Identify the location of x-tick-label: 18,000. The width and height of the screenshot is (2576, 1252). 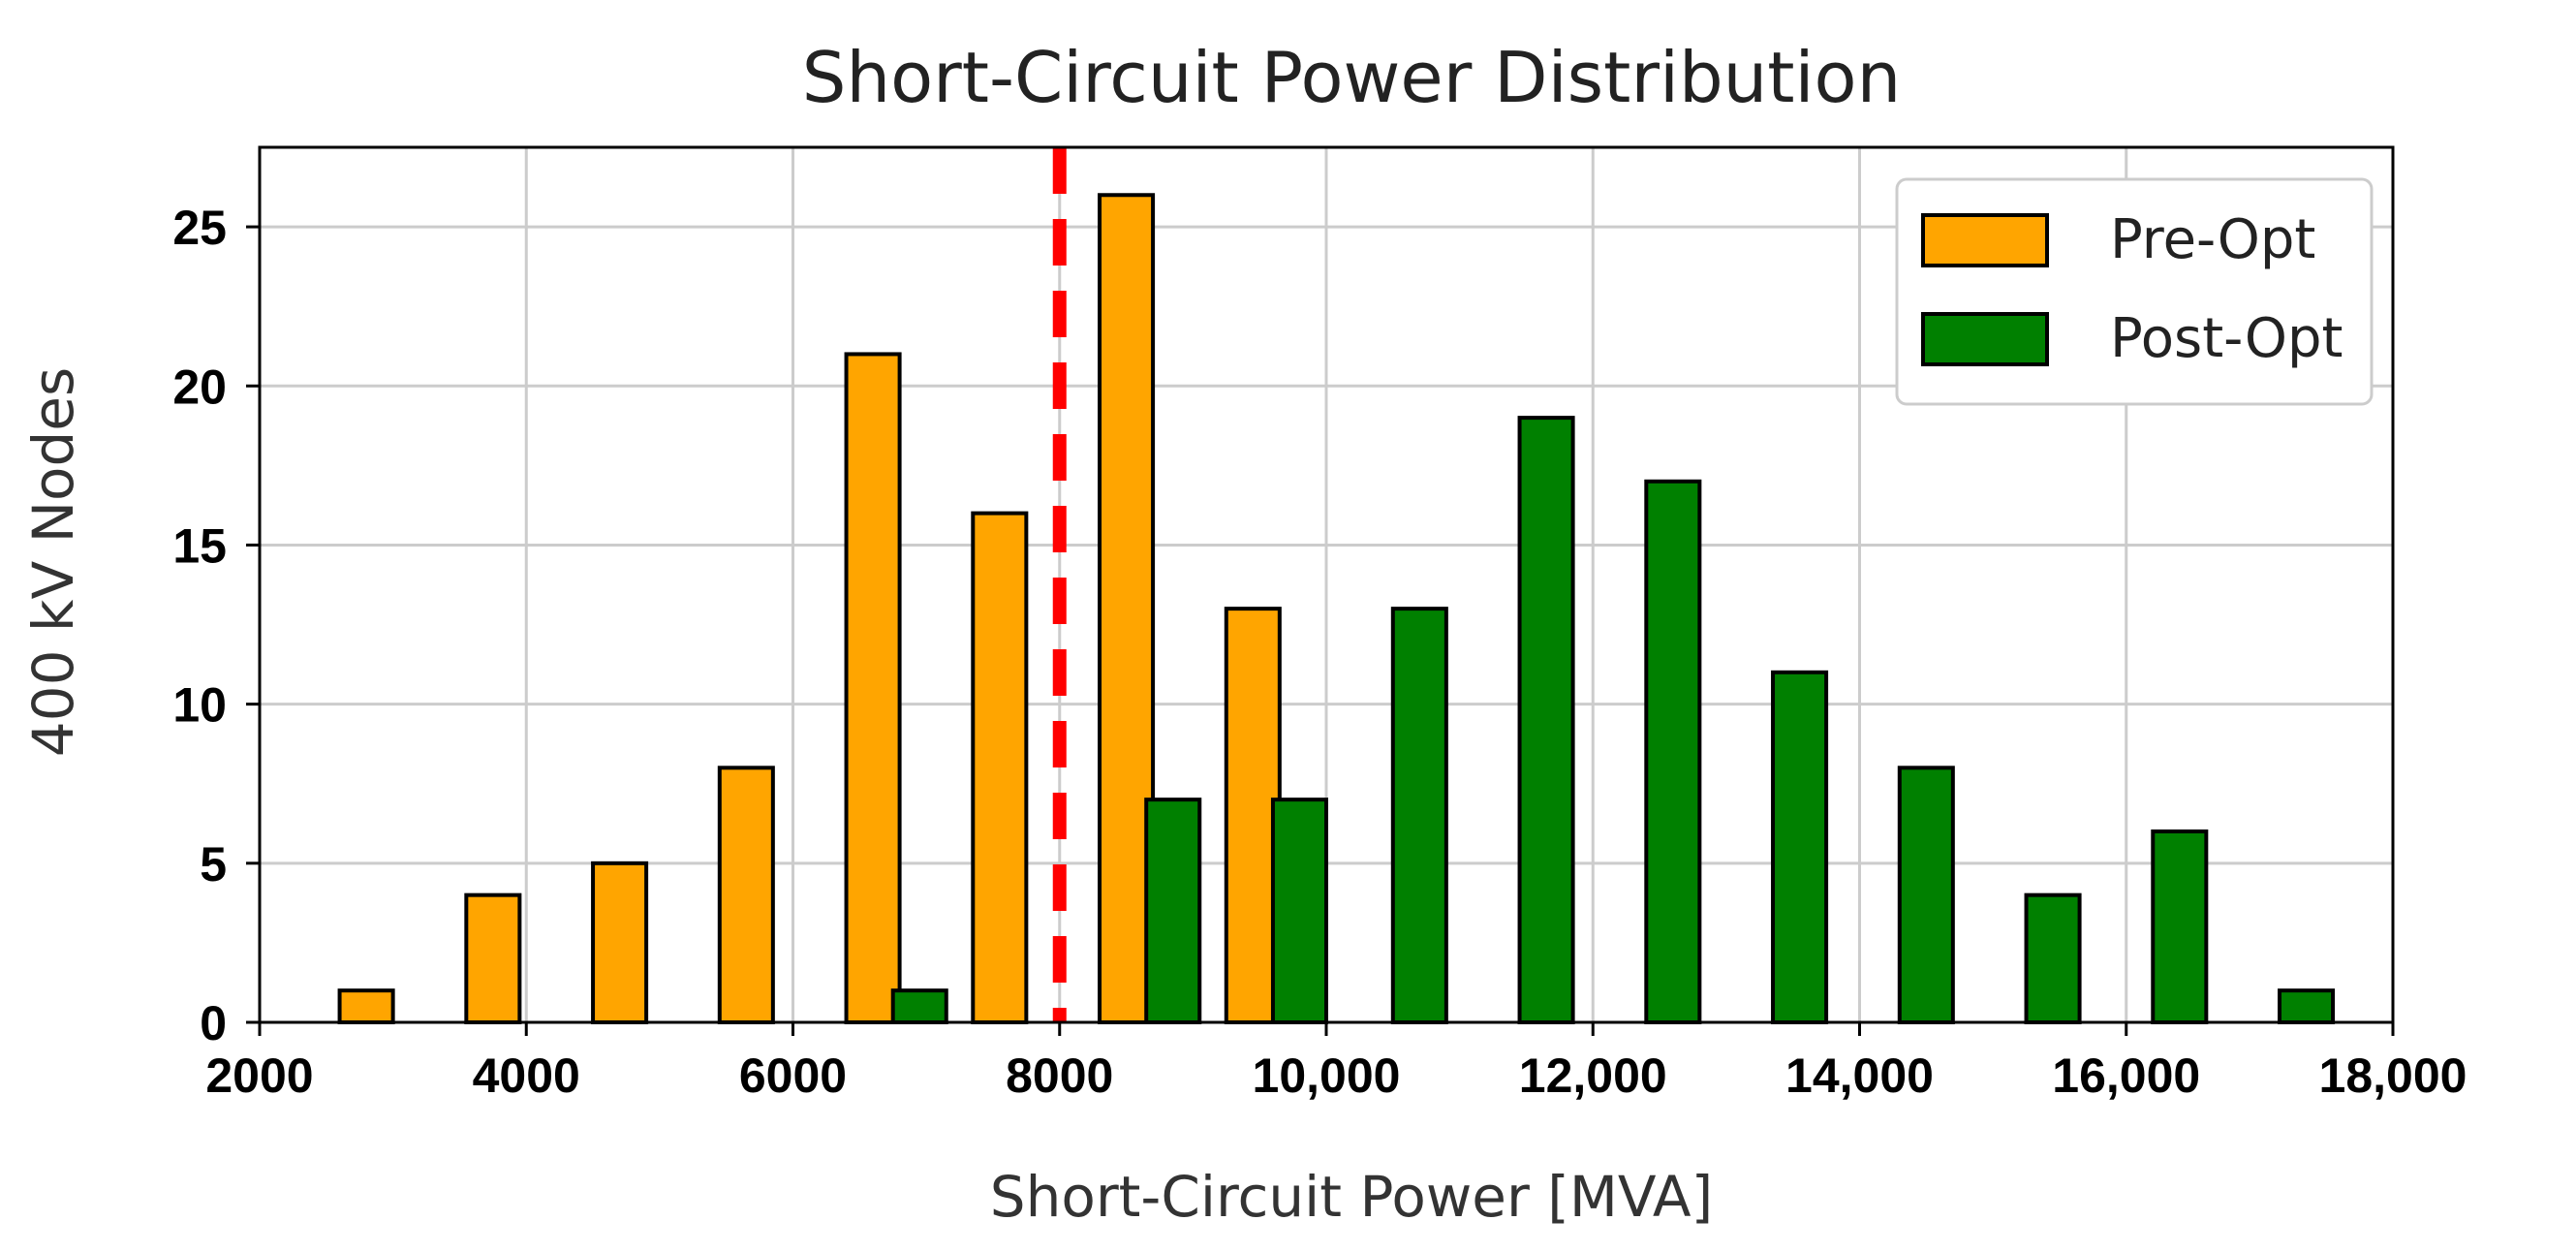
(2393, 1076).